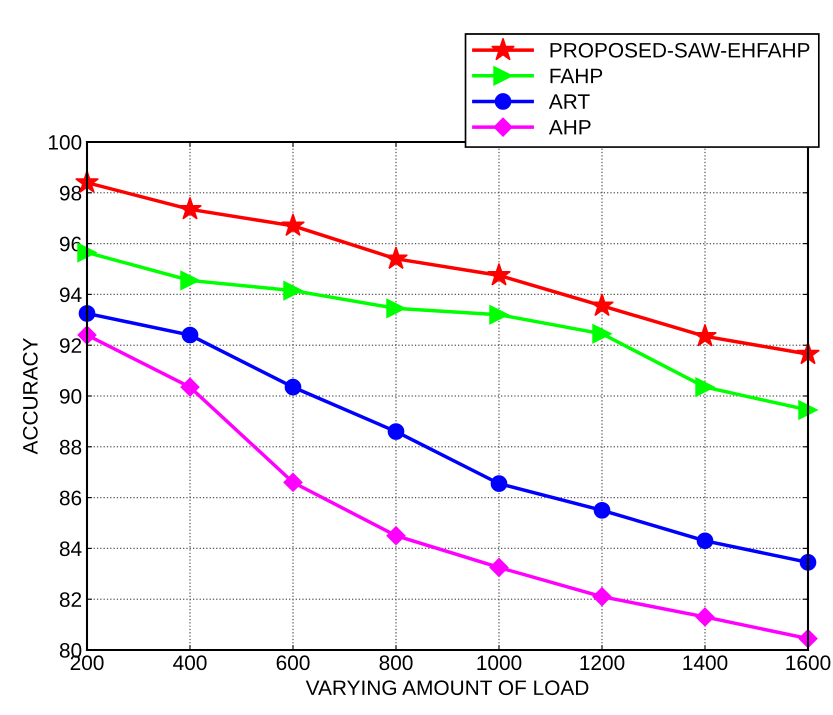 Image resolution: width=833 pixels, height=715 pixels. Describe the element at coordinates (30, 396) in the screenshot. I see `y-axis-title: ACCURACY` at that location.